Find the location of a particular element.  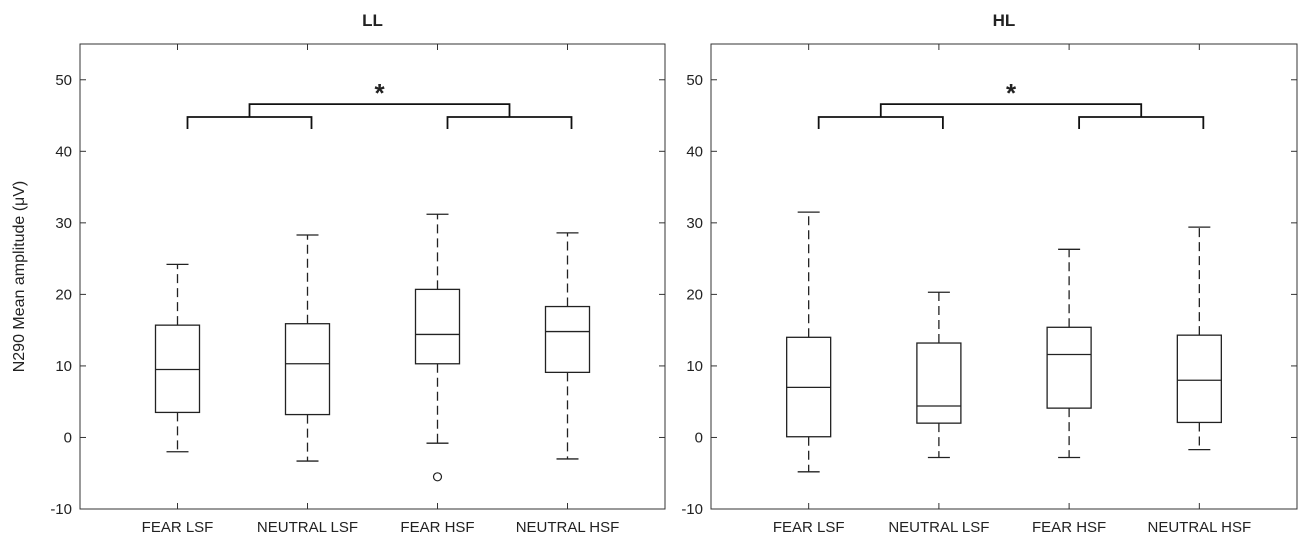

chart-title: LL is located at coordinates (372, 20).